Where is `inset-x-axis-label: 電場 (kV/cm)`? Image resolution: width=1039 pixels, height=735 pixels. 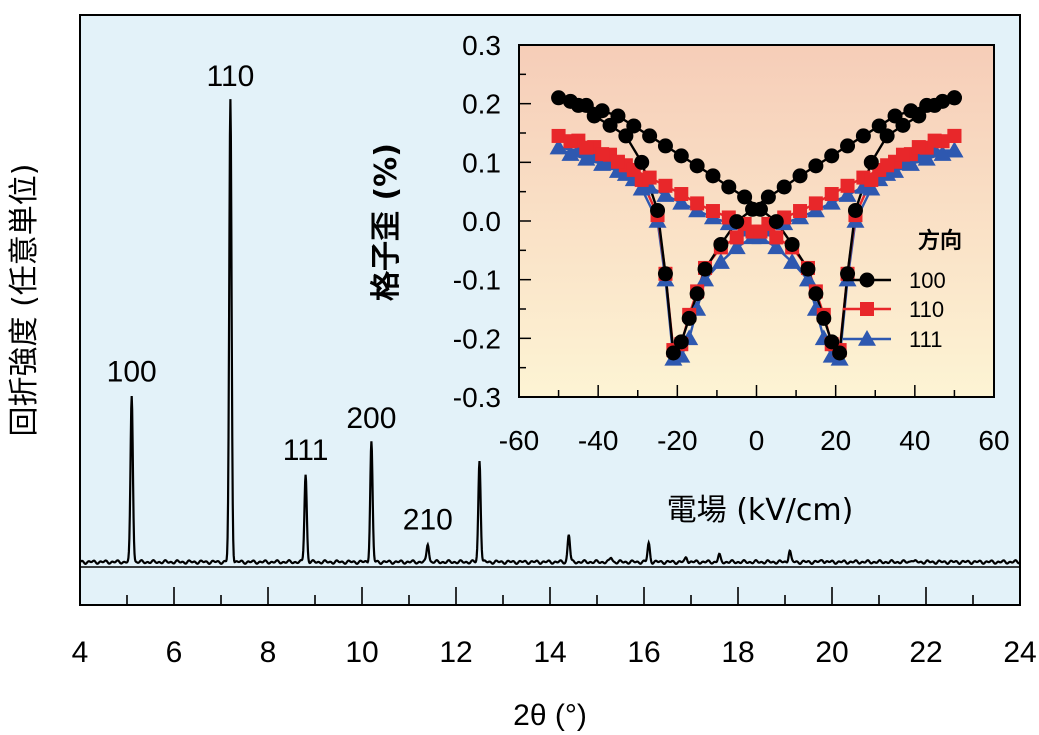 inset-x-axis-label: 電場 (kV/cm) is located at coordinates (760, 510).